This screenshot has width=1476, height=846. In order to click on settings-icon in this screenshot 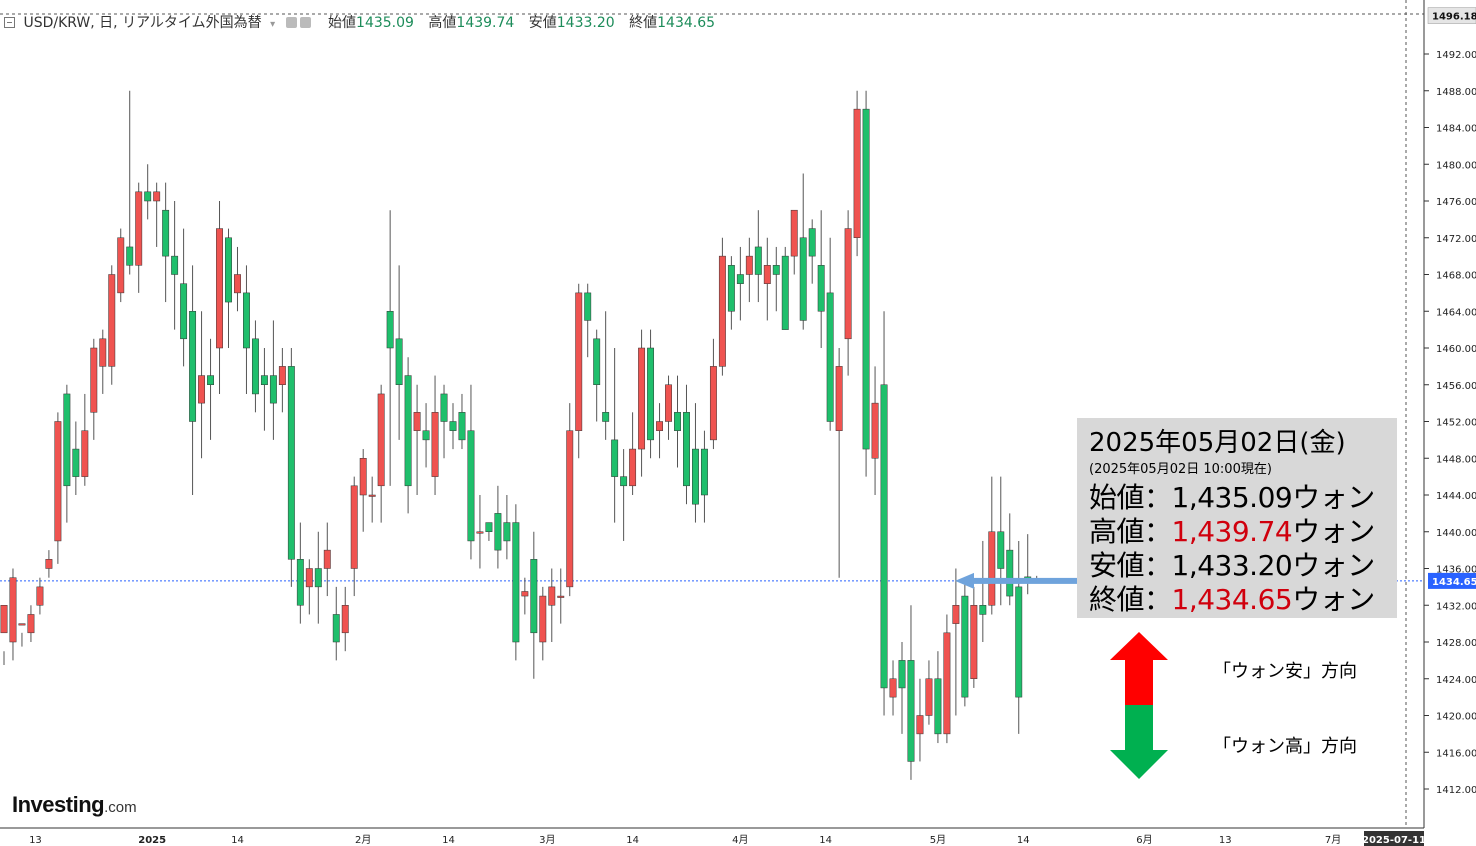, I will do `click(291, 22)`.